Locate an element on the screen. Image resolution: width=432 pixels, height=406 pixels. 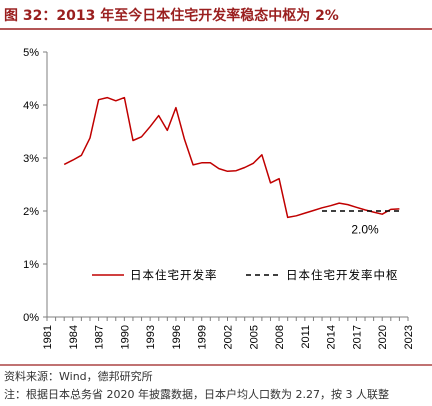
x-tick-label: 1984 is located at coordinates (74, 337).